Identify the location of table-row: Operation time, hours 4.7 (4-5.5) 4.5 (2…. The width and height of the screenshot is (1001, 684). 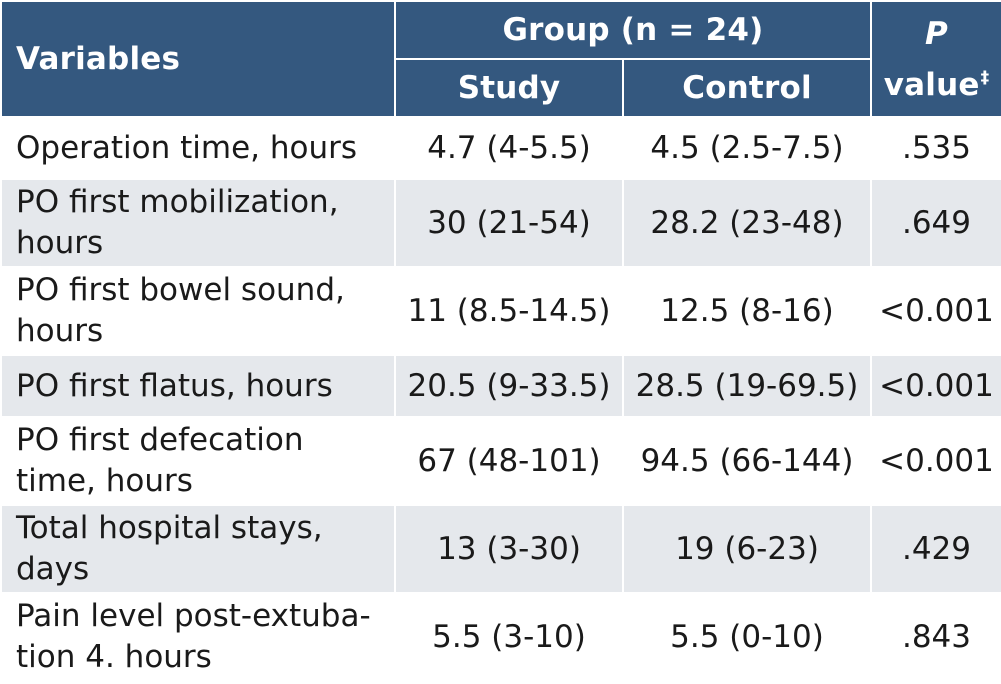
(500, 148).